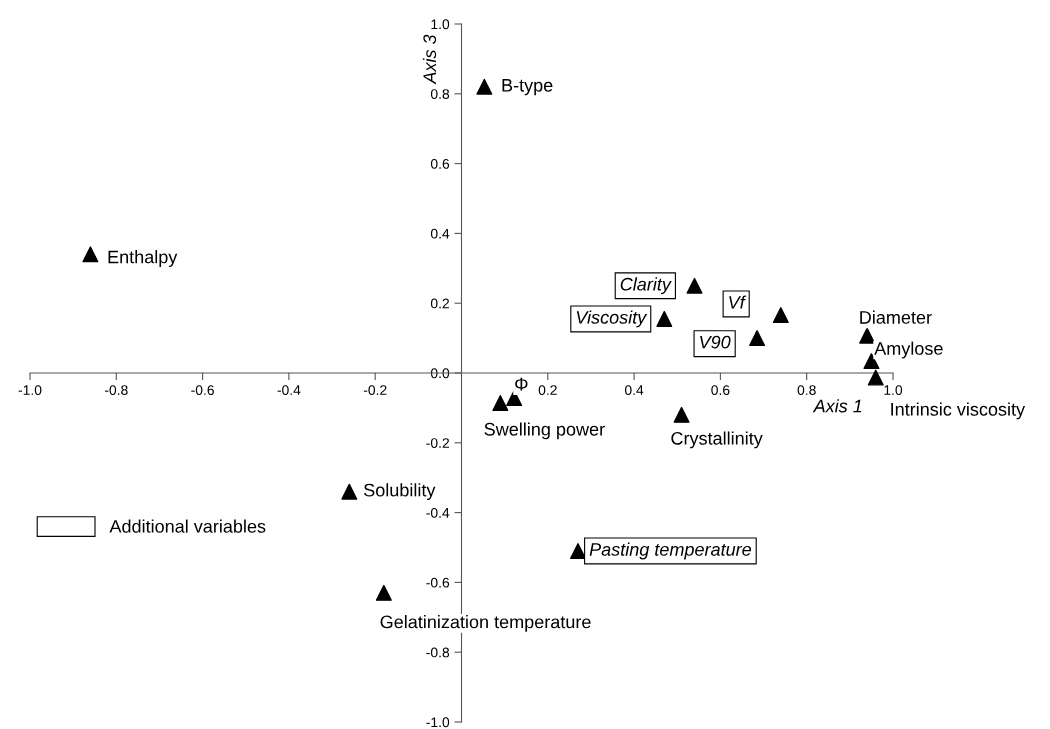  Describe the element at coordinates (439, 303) in the screenshot. I see `y-tick-label: 0.2` at that location.